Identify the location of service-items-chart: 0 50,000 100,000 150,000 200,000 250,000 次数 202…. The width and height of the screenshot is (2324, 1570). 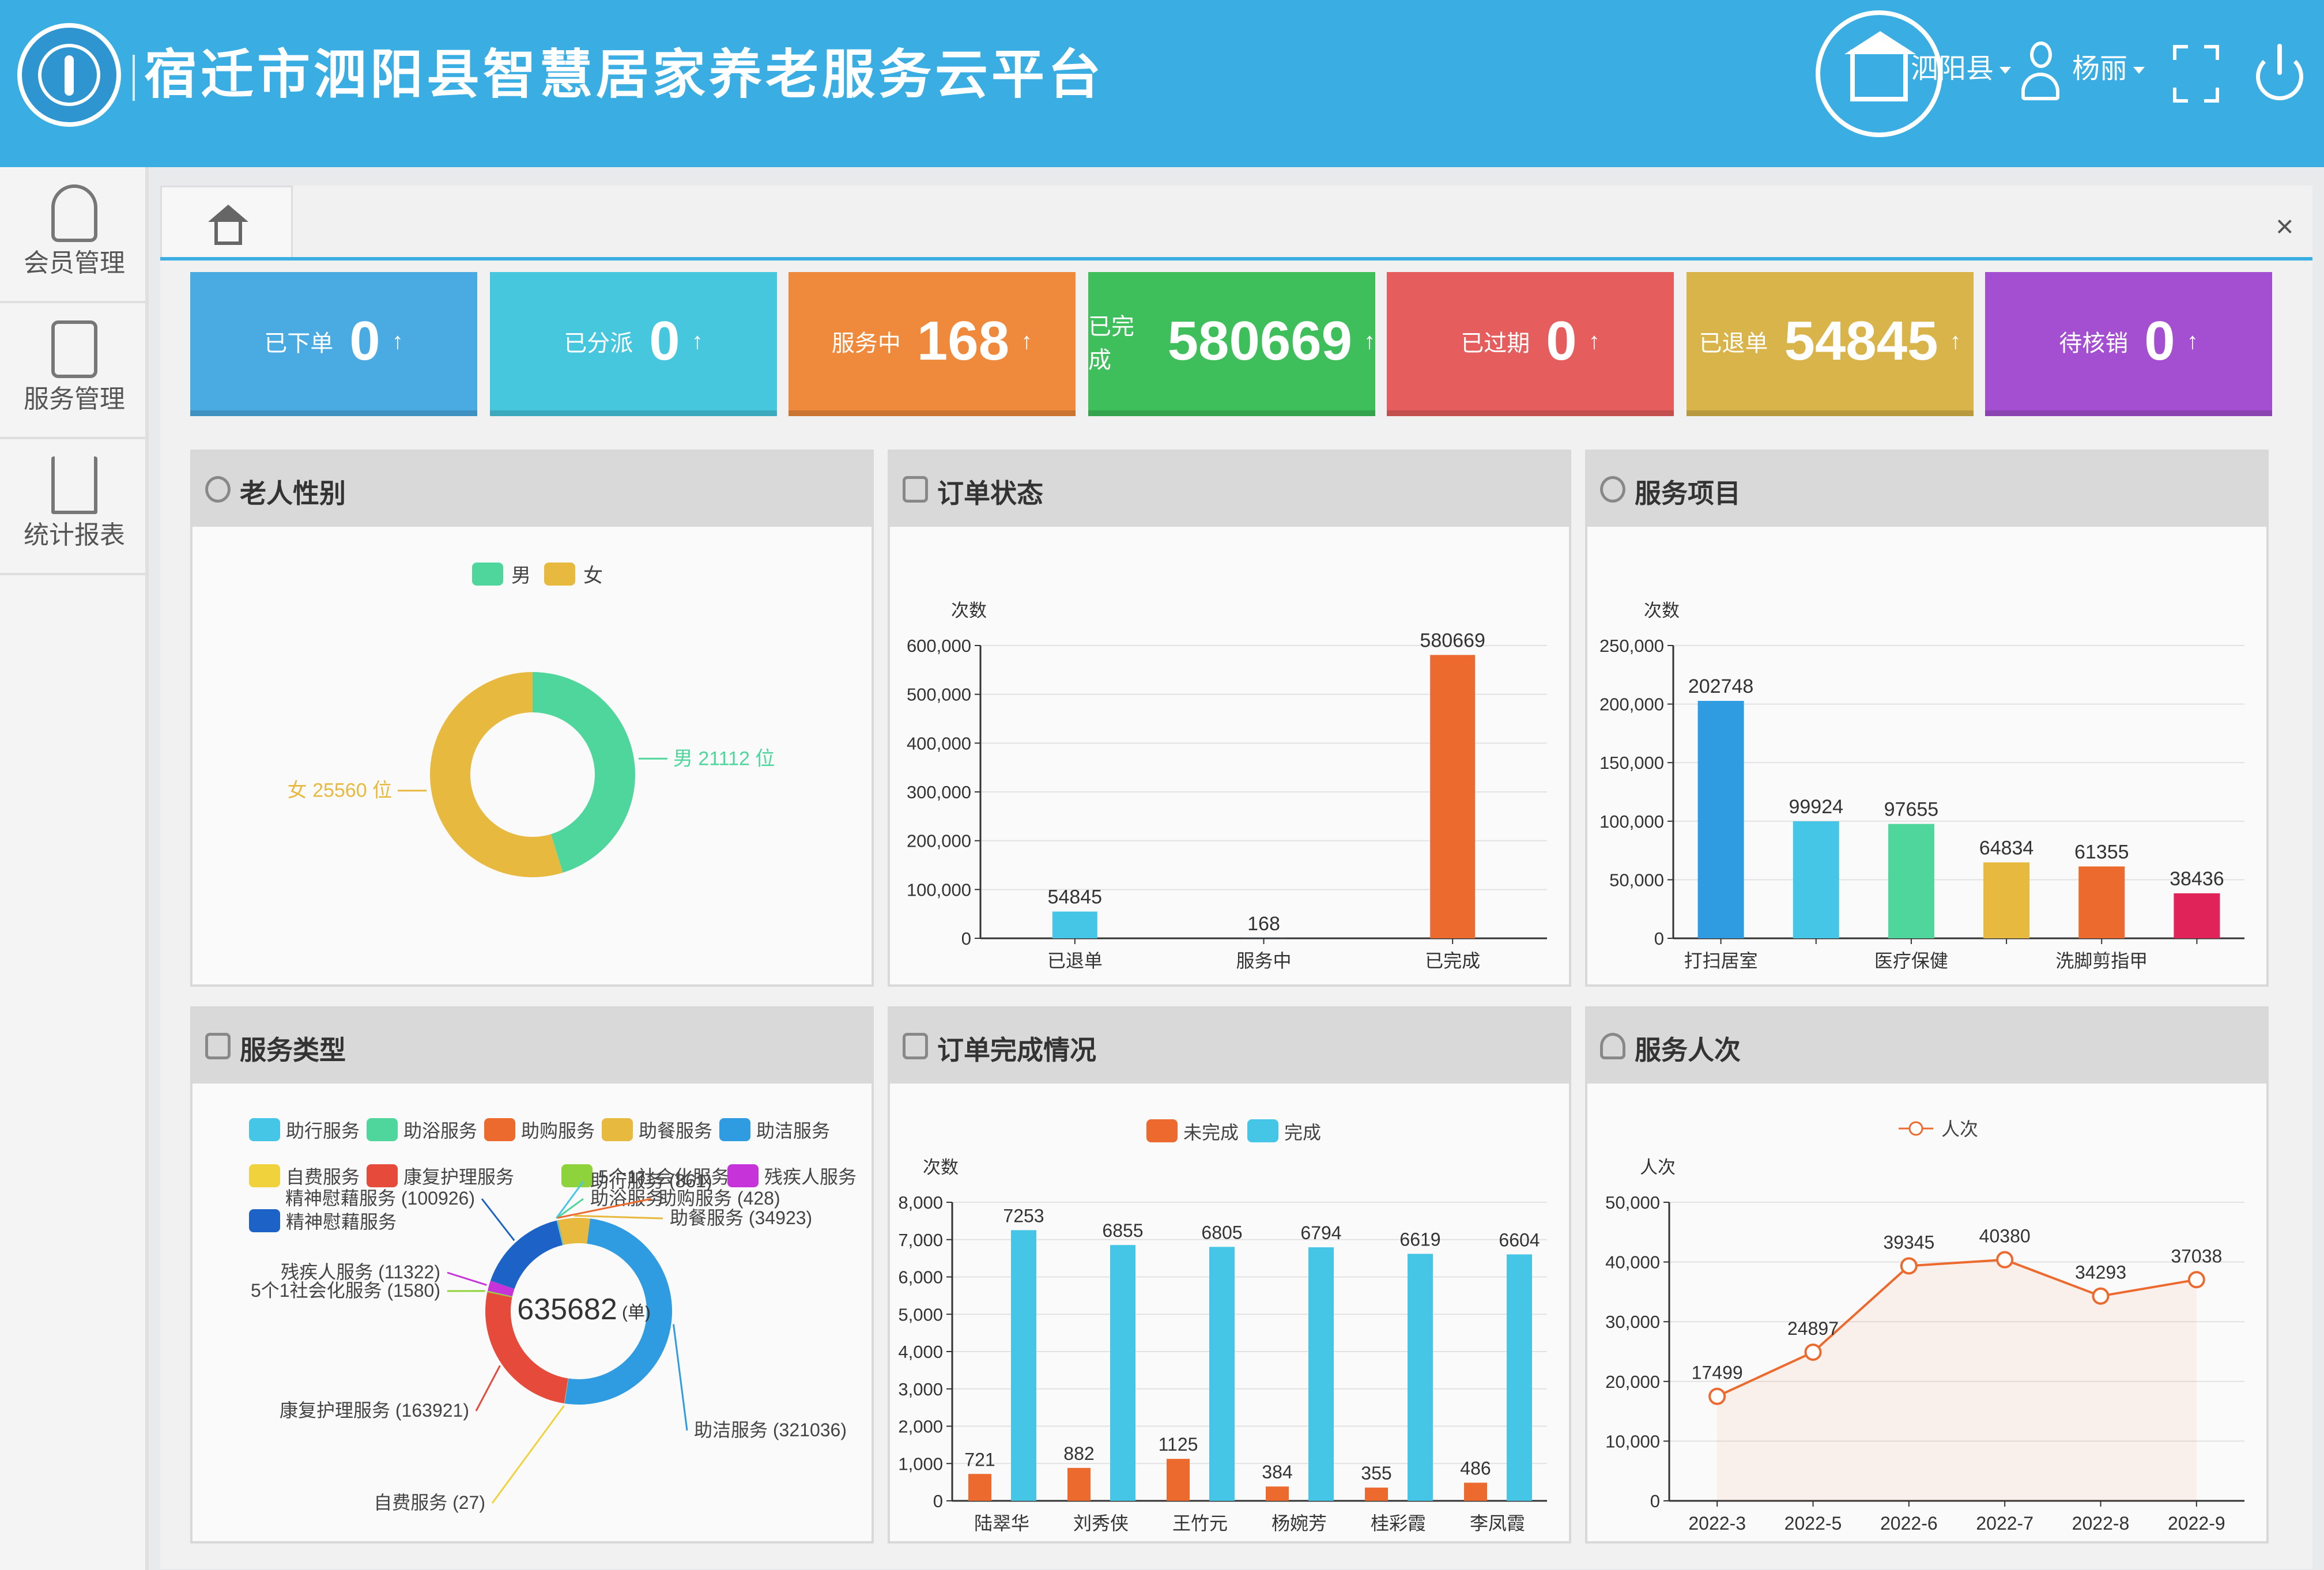
(1921, 786).